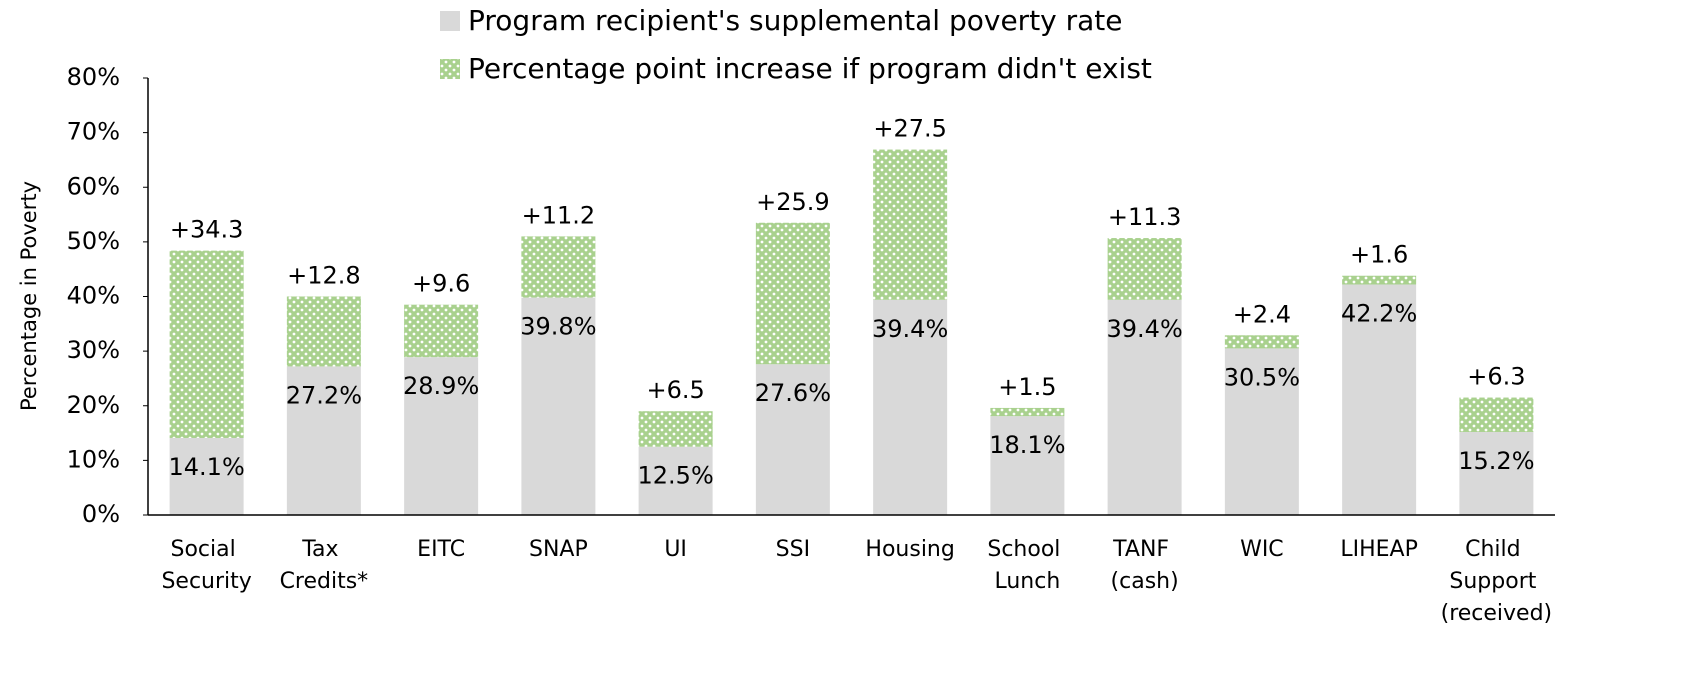 The height and width of the screenshot is (683, 1700). What do you see at coordinates (1262, 377) in the screenshot?
I see `data-label: 30.5%` at bounding box center [1262, 377].